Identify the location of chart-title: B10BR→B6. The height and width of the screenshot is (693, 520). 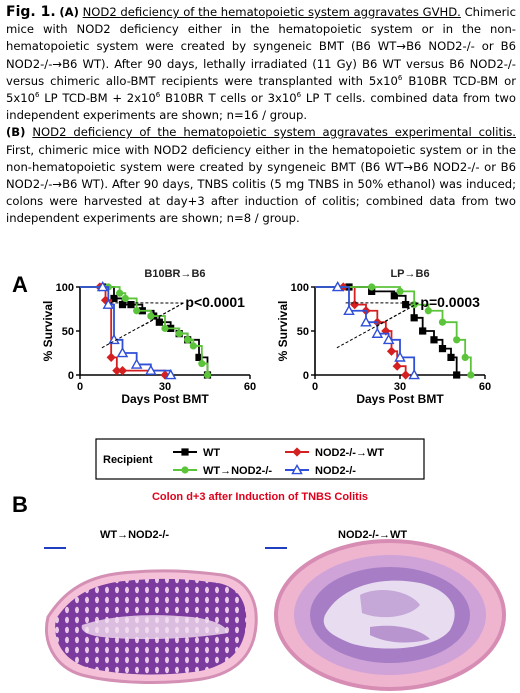
(174, 274).